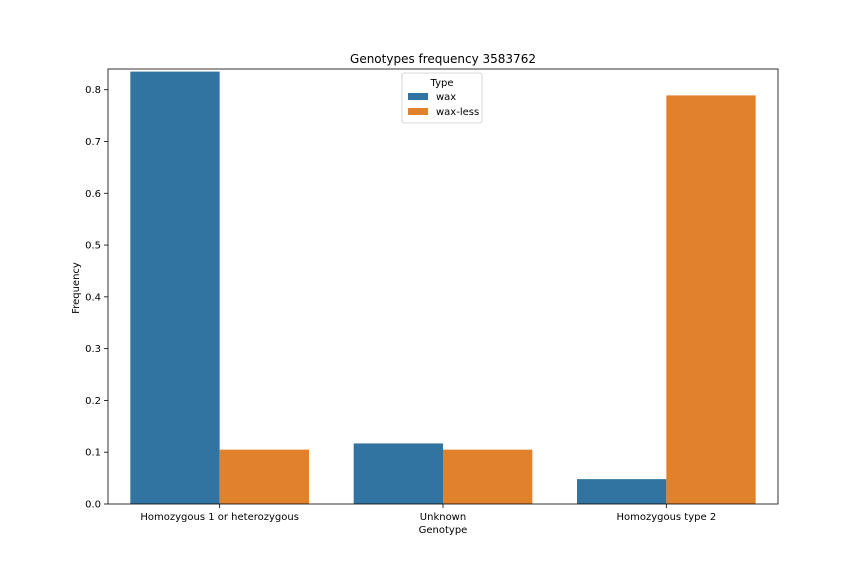 The image size is (864, 576). Describe the element at coordinates (93, 246) in the screenshot. I see `y-tick-label: 0.5` at that location.